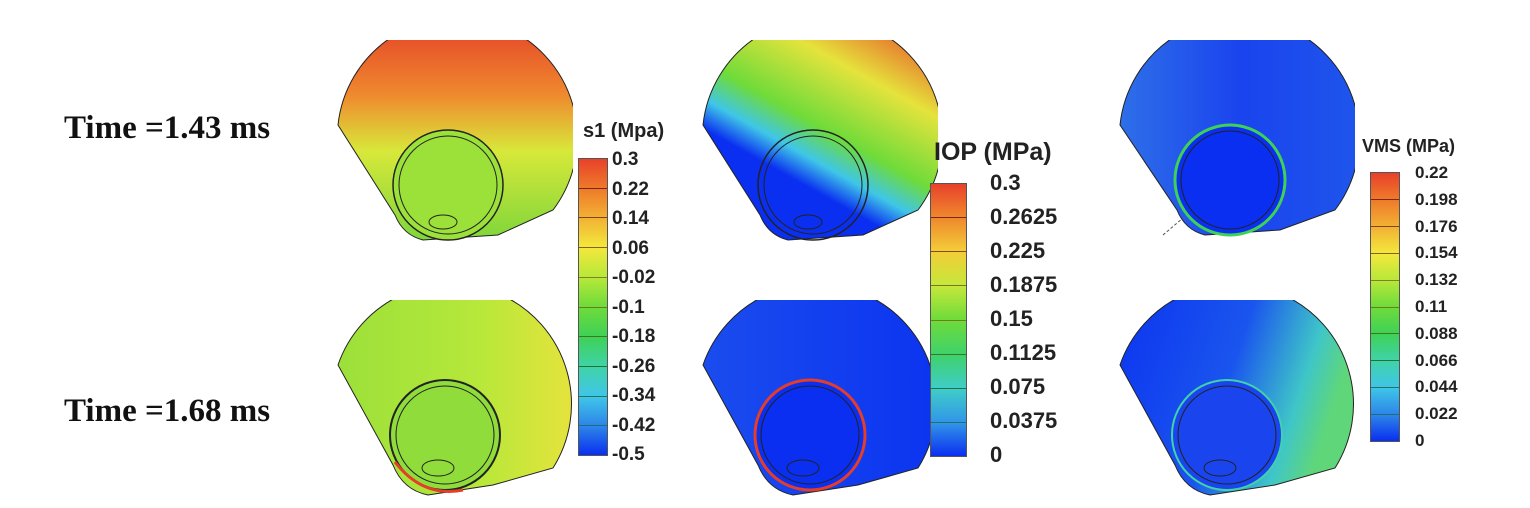 Image resolution: width=1530 pixels, height=508 pixels. I want to click on colorbar-vms-title: VMS (MPa), so click(1409, 146).